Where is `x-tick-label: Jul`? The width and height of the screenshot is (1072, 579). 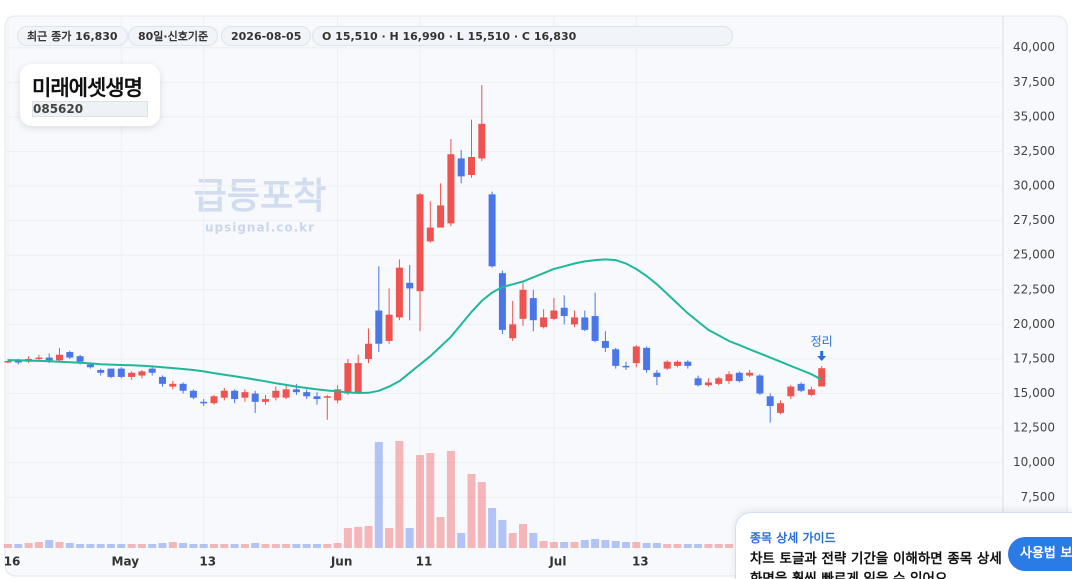
x-tick-label: Jul is located at coordinates (557, 562).